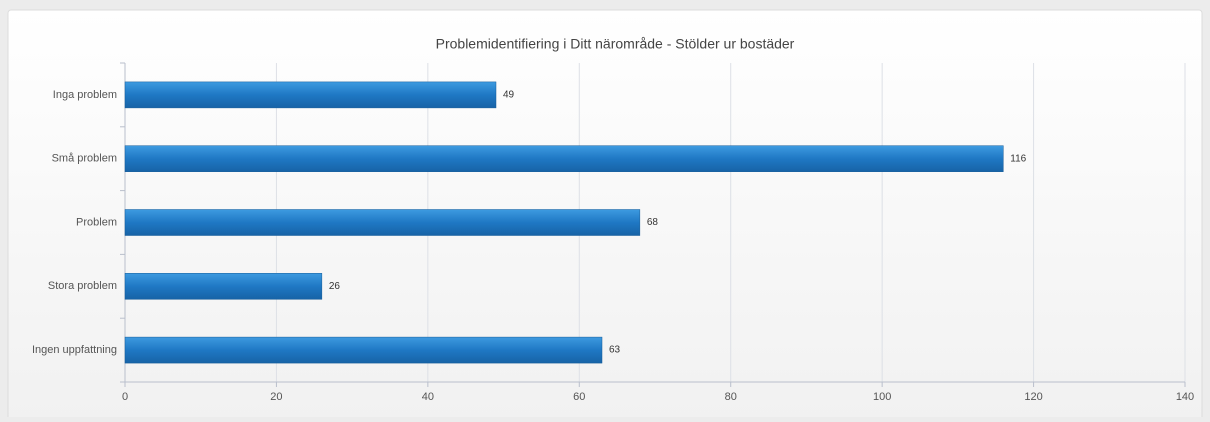 Image resolution: width=1210 pixels, height=422 pixels. Describe the element at coordinates (276, 397) in the screenshot. I see `x-tick-label: 20` at that location.